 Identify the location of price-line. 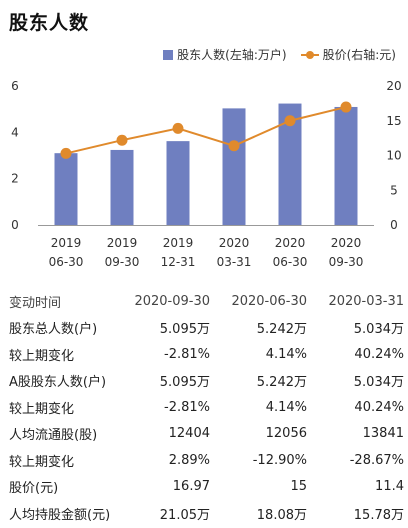
(206, 130).